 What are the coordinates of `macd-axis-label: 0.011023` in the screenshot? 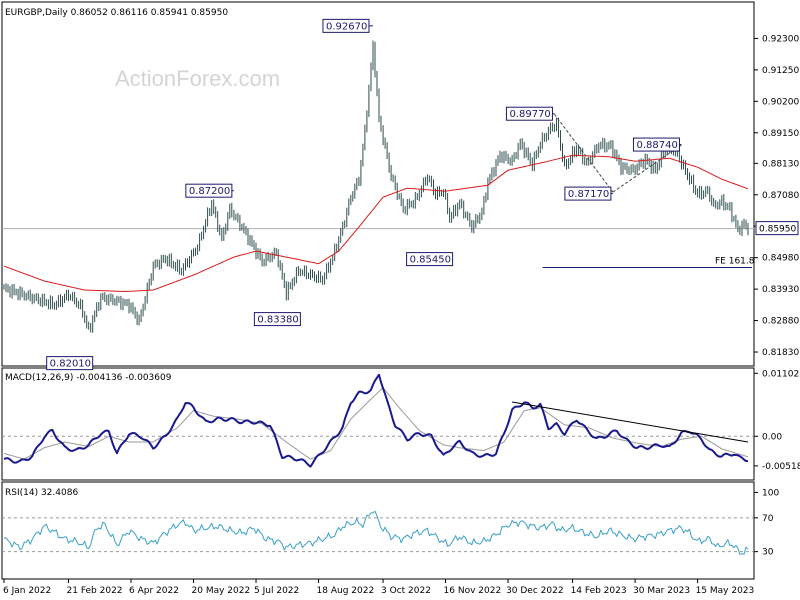 It's located at (781, 374).